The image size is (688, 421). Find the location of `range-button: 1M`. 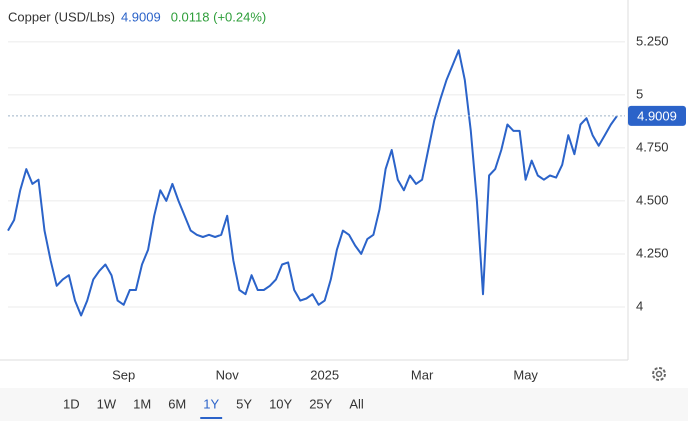

range-button: 1M is located at coordinates (142, 403).